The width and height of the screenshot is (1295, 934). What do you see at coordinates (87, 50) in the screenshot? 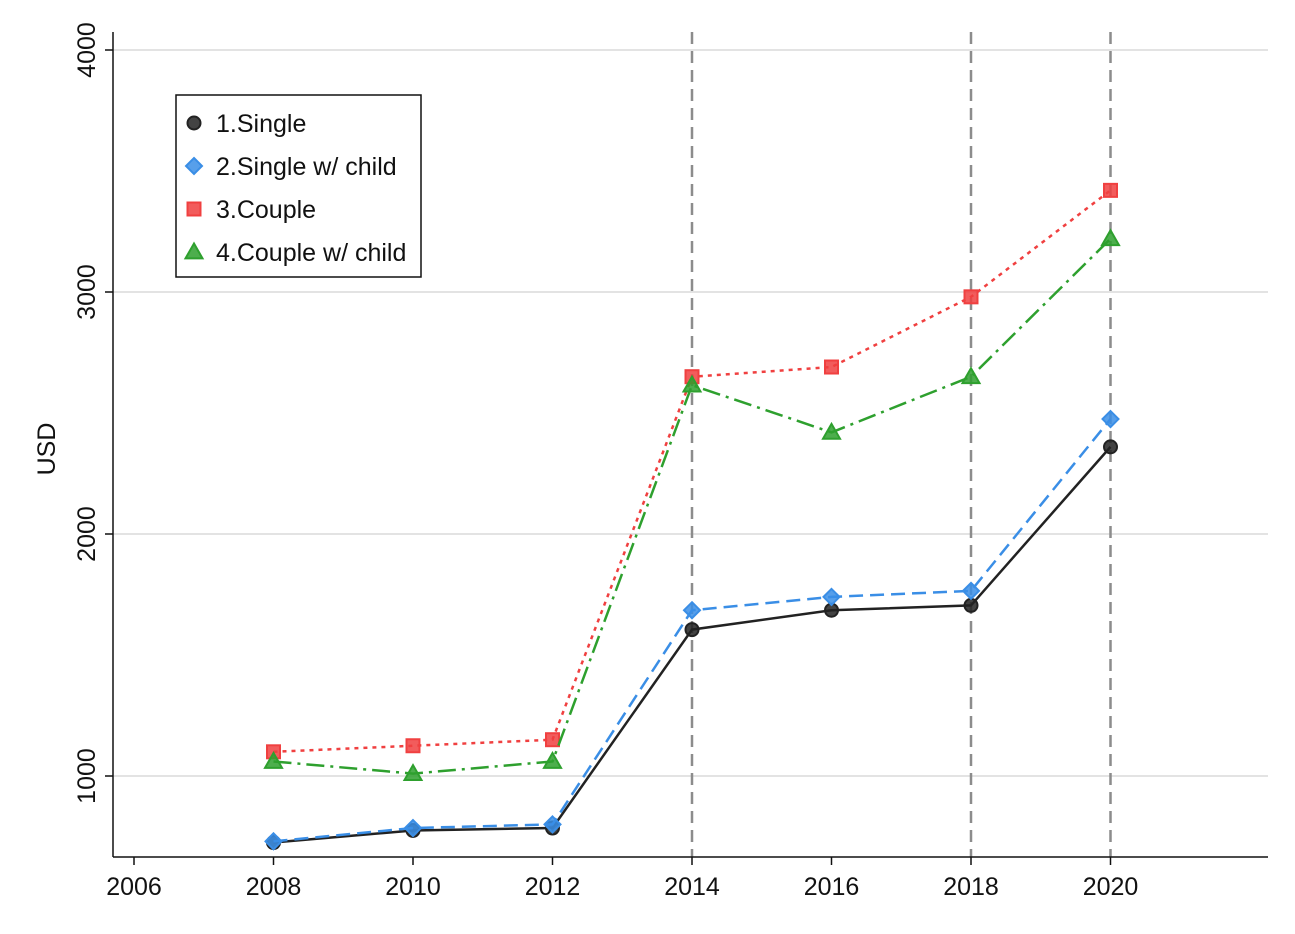
I see `y-tick-label: 4000` at bounding box center [87, 50].